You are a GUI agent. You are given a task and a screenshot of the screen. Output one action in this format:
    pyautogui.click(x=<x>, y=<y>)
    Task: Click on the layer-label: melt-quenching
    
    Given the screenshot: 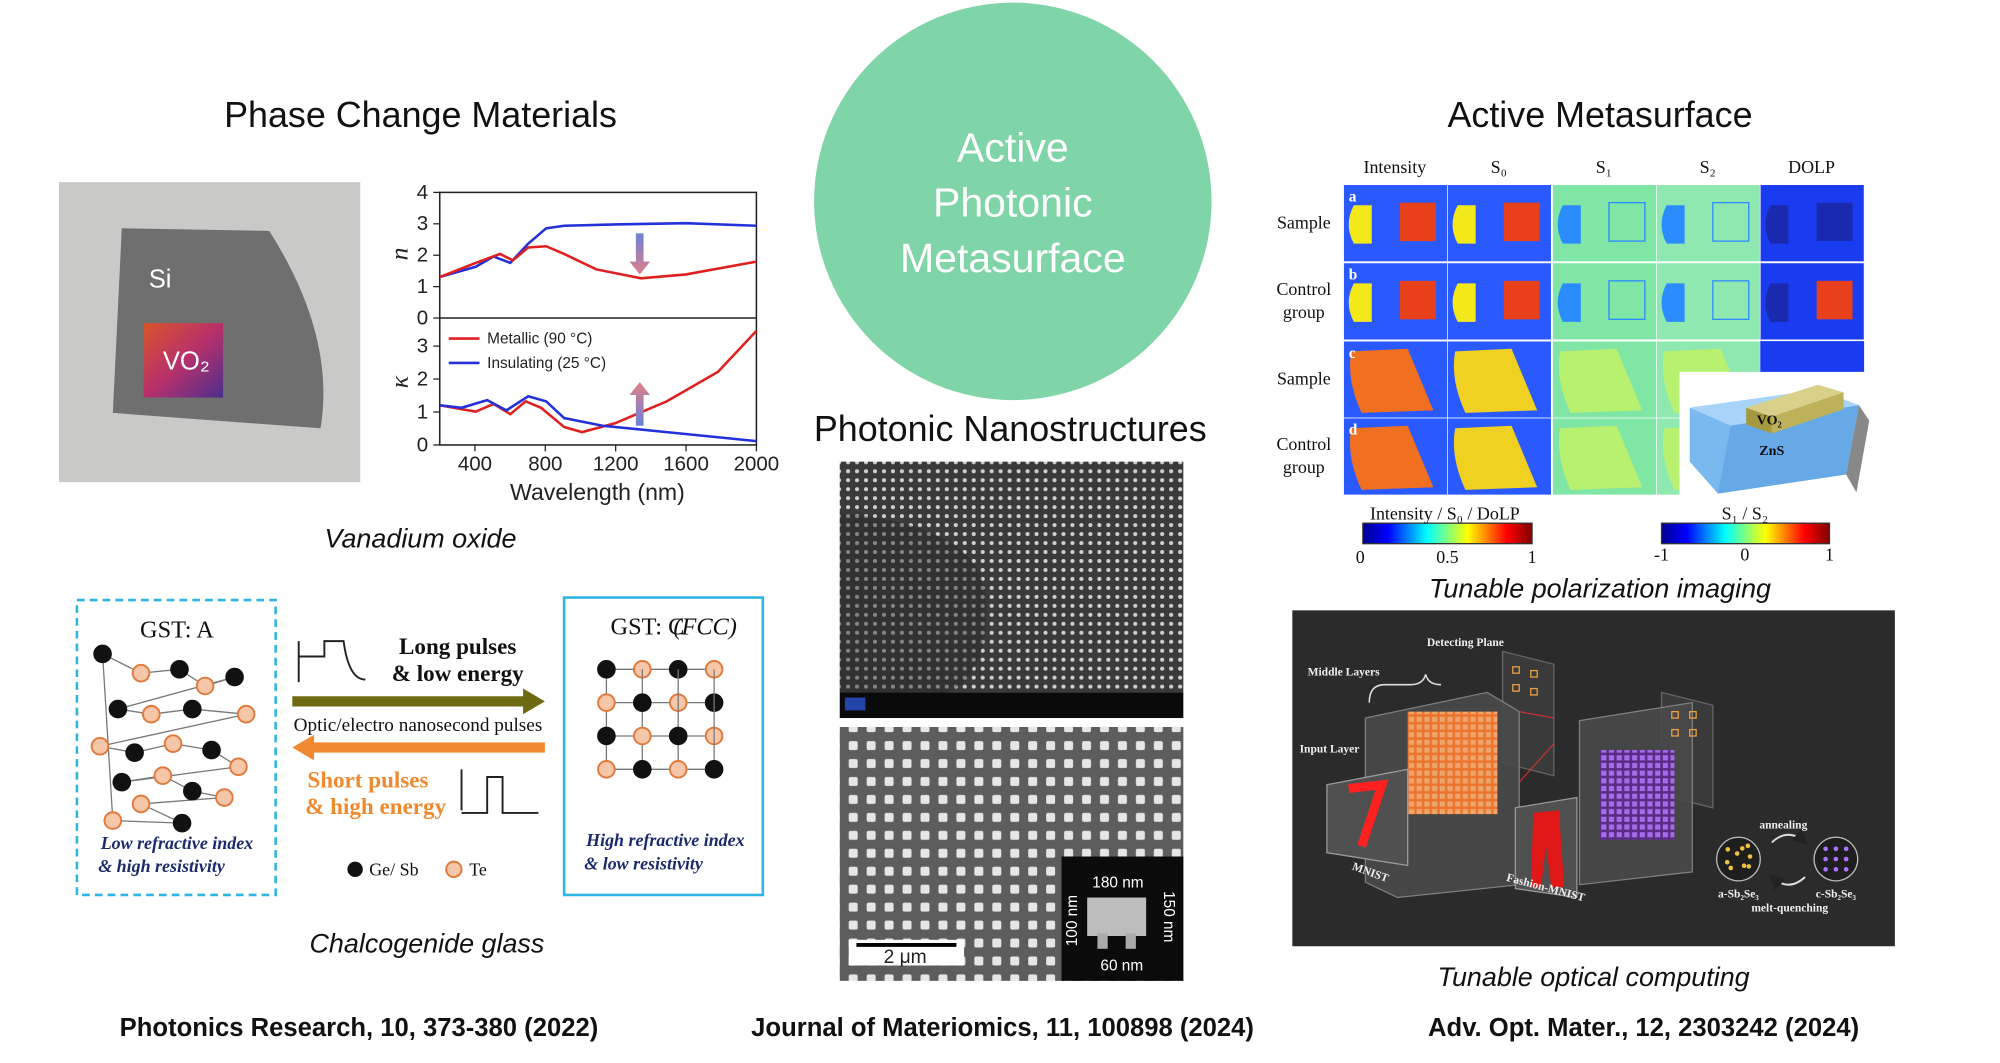 What is the action you would take?
    pyautogui.click(x=1789, y=909)
    